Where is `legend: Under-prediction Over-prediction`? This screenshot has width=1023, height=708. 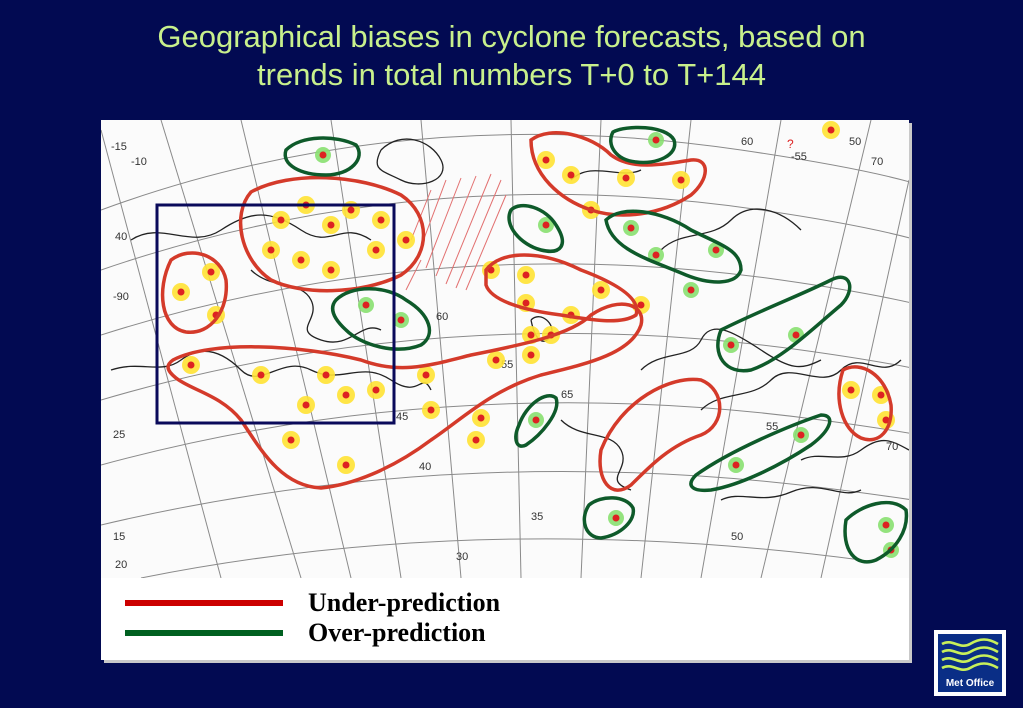
legend: Under-prediction Over-prediction is located at coordinates (505, 619).